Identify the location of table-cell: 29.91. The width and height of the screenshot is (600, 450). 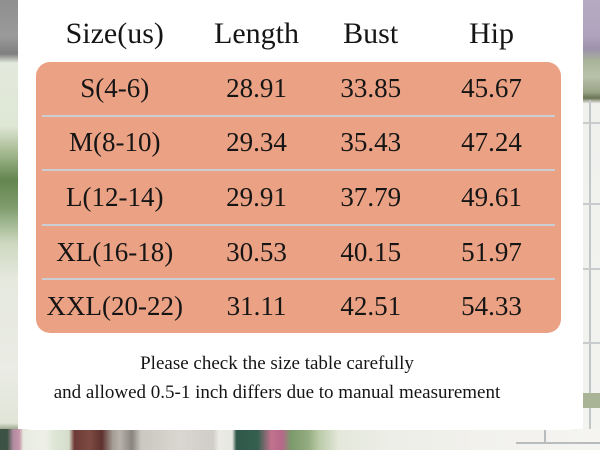
(256, 196).